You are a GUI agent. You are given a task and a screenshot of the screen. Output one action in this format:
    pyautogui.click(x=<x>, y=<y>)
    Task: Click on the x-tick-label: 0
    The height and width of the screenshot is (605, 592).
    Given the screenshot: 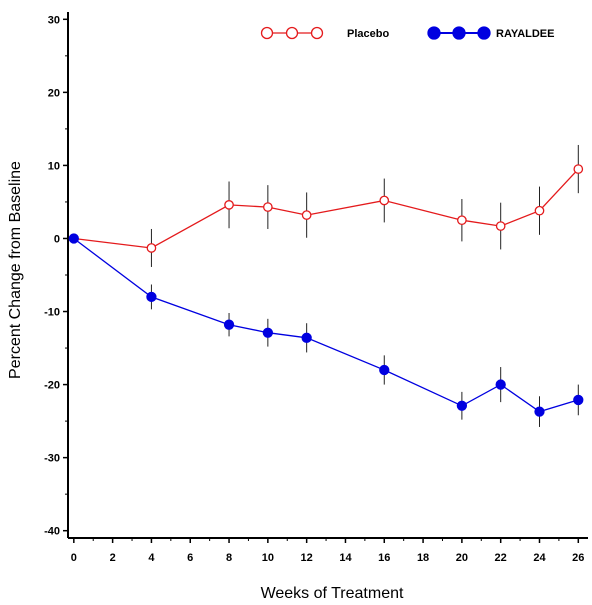 What is the action you would take?
    pyautogui.click(x=74, y=558)
    